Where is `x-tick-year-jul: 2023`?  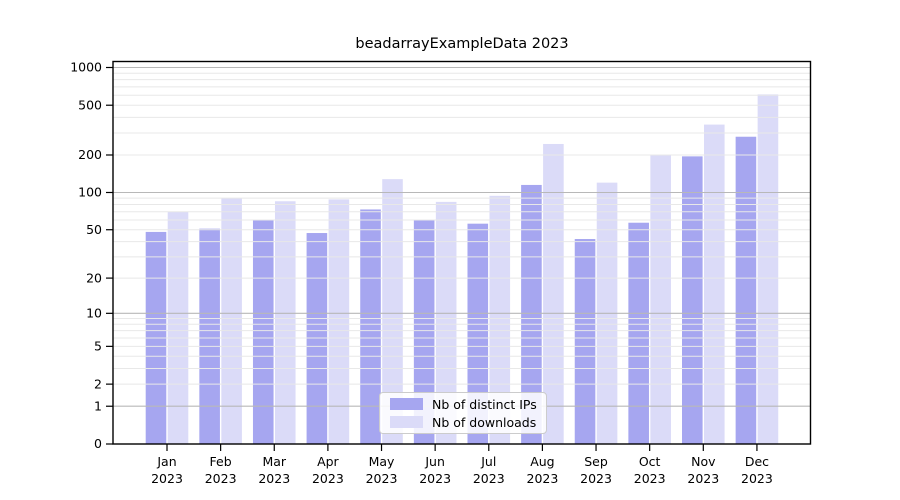
x-tick-year-jul: 2023 is located at coordinates (489, 478).